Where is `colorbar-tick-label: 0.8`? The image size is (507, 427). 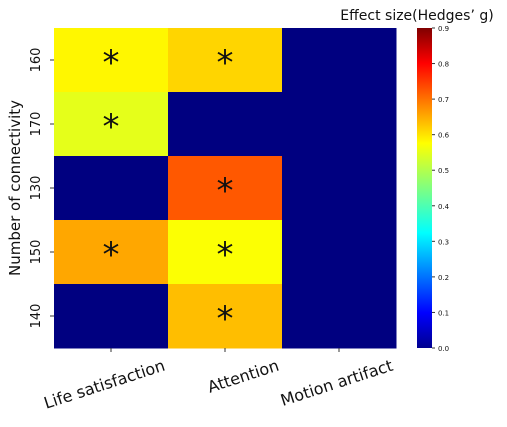
colorbar-tick-label: 0.8 is located at coordinates (443, 65).